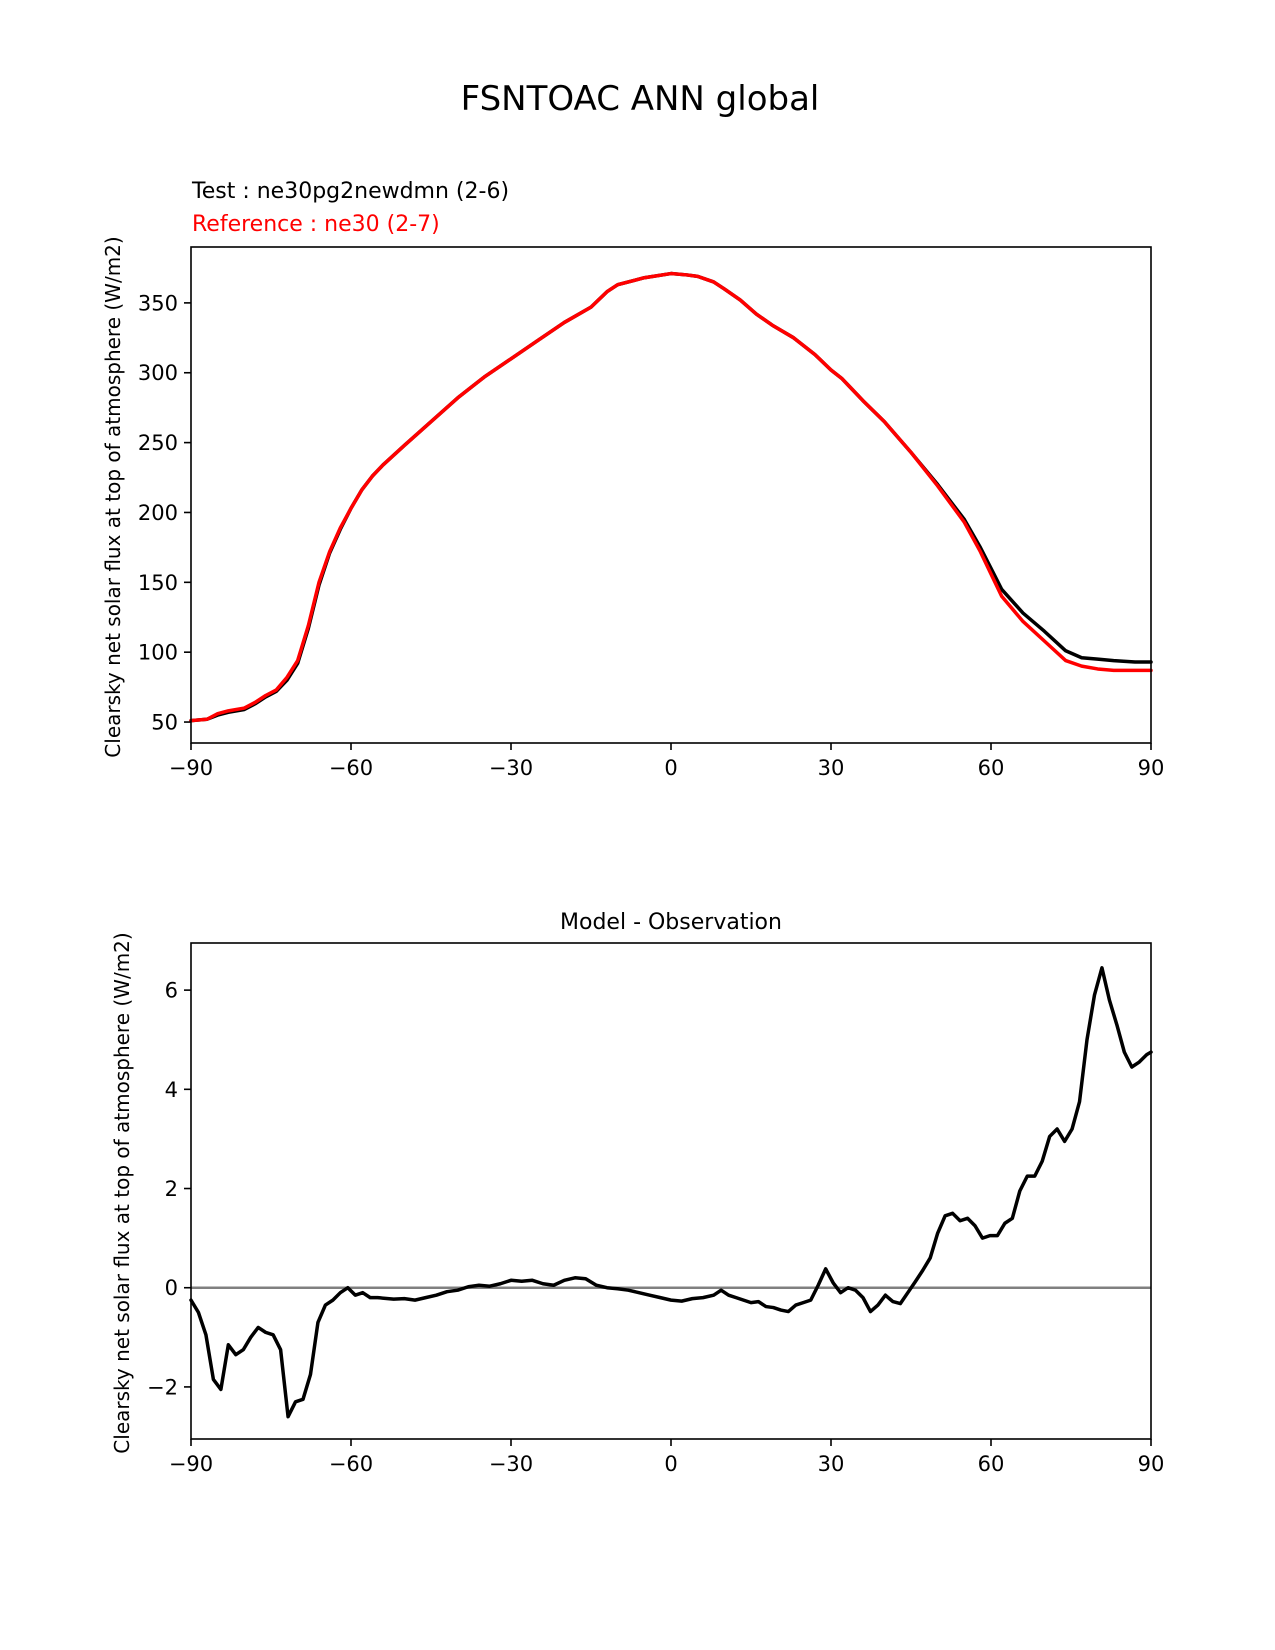  Describe the element at coordinates (1151, 768) in the screenshot. I see `top-xtick-label: 90` at that location.